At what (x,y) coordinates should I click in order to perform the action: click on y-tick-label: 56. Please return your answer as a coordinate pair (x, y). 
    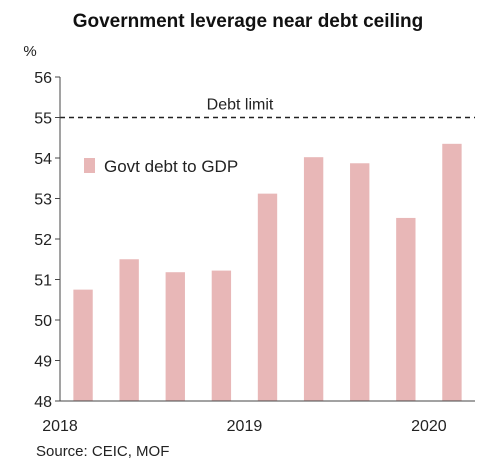
    Looking at the image, I should click on (43, 78).